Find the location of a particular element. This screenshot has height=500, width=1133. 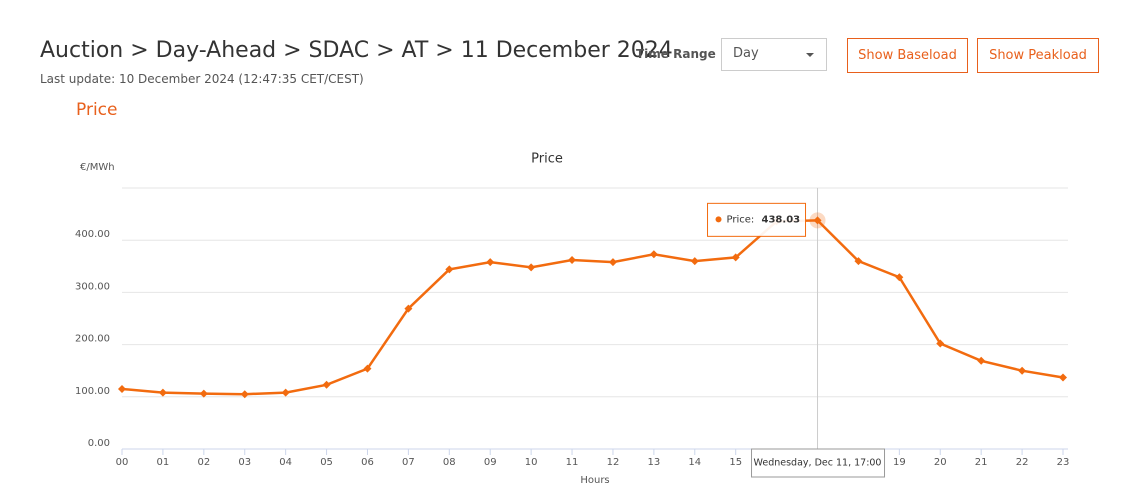

chart-title: Price is located at coordinates (547, 159).